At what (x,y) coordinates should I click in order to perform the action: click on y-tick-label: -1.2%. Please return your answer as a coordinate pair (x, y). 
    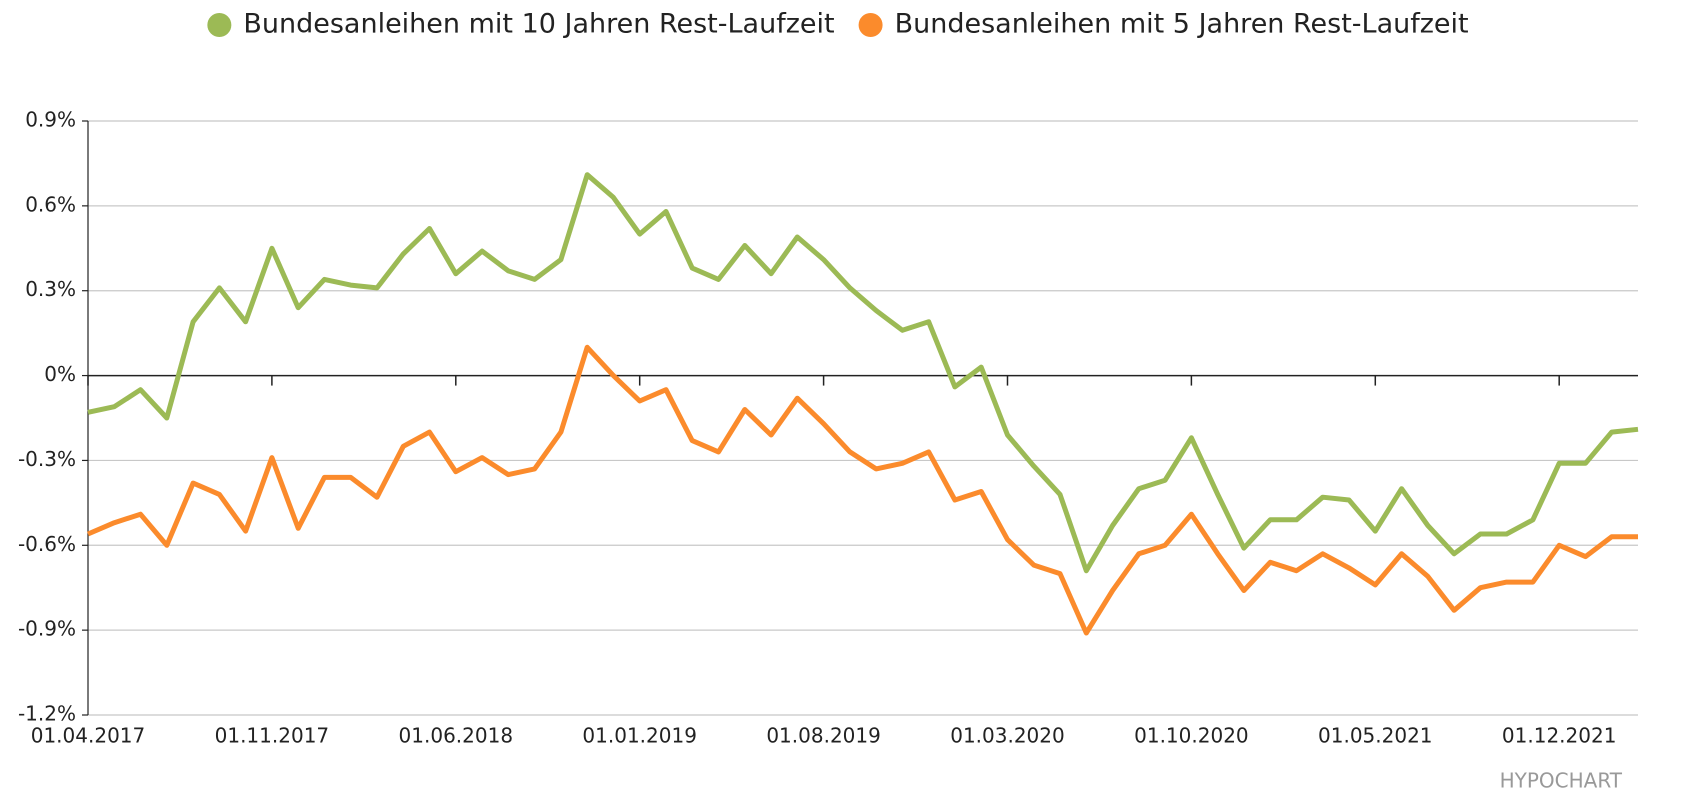
    Looking at the image, I should click on (47, 714).